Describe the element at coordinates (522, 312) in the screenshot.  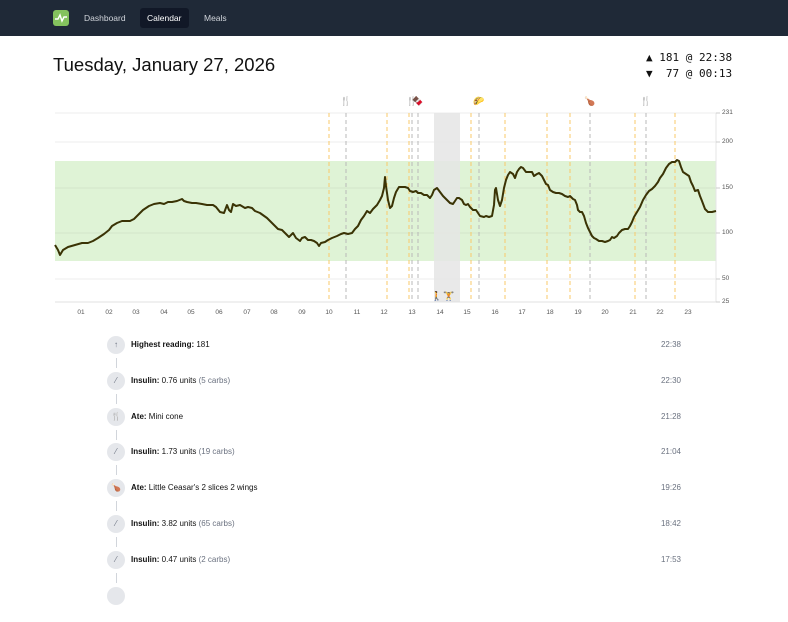
I see `x-tick: 17` at that location.